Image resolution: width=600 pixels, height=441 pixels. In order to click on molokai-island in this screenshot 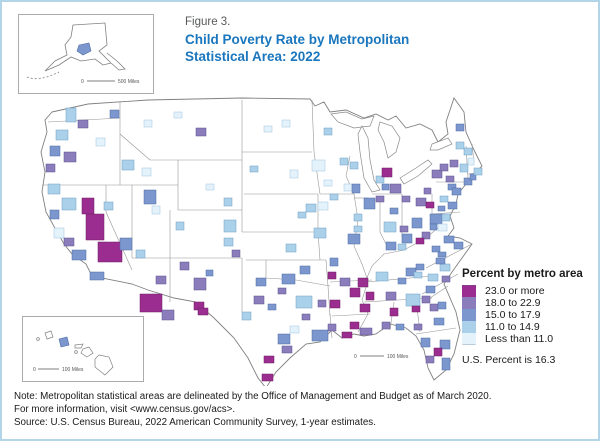, I will do `click(79, 346)`.